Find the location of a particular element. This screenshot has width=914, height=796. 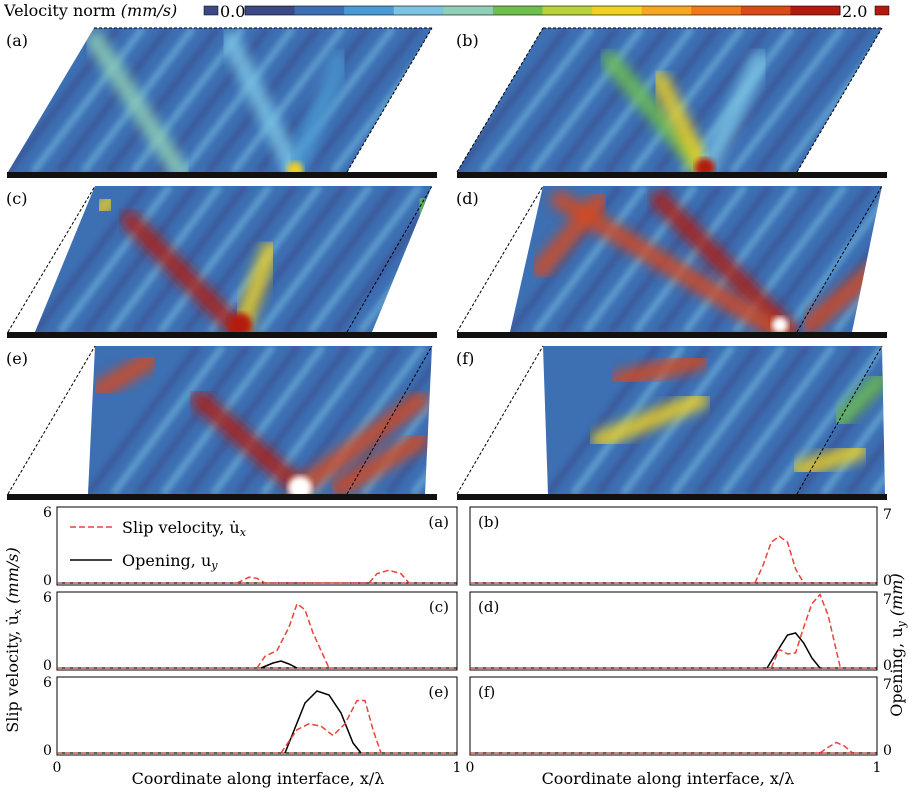

profile-panel: (a) 6 0 is located at coordinates (250, 547).